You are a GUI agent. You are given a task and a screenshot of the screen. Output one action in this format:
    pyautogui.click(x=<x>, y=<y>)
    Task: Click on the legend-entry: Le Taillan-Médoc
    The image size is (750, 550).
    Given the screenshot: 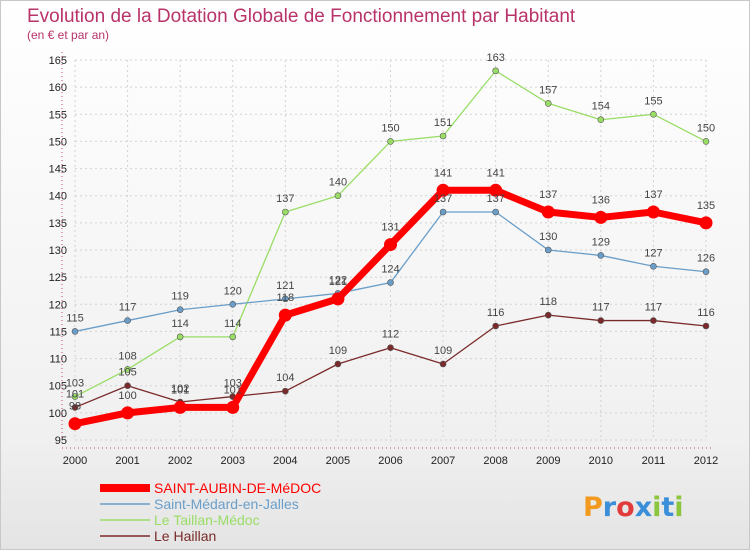 What is the action you would take?
    pyautogui.click(x=207, y=520)
    